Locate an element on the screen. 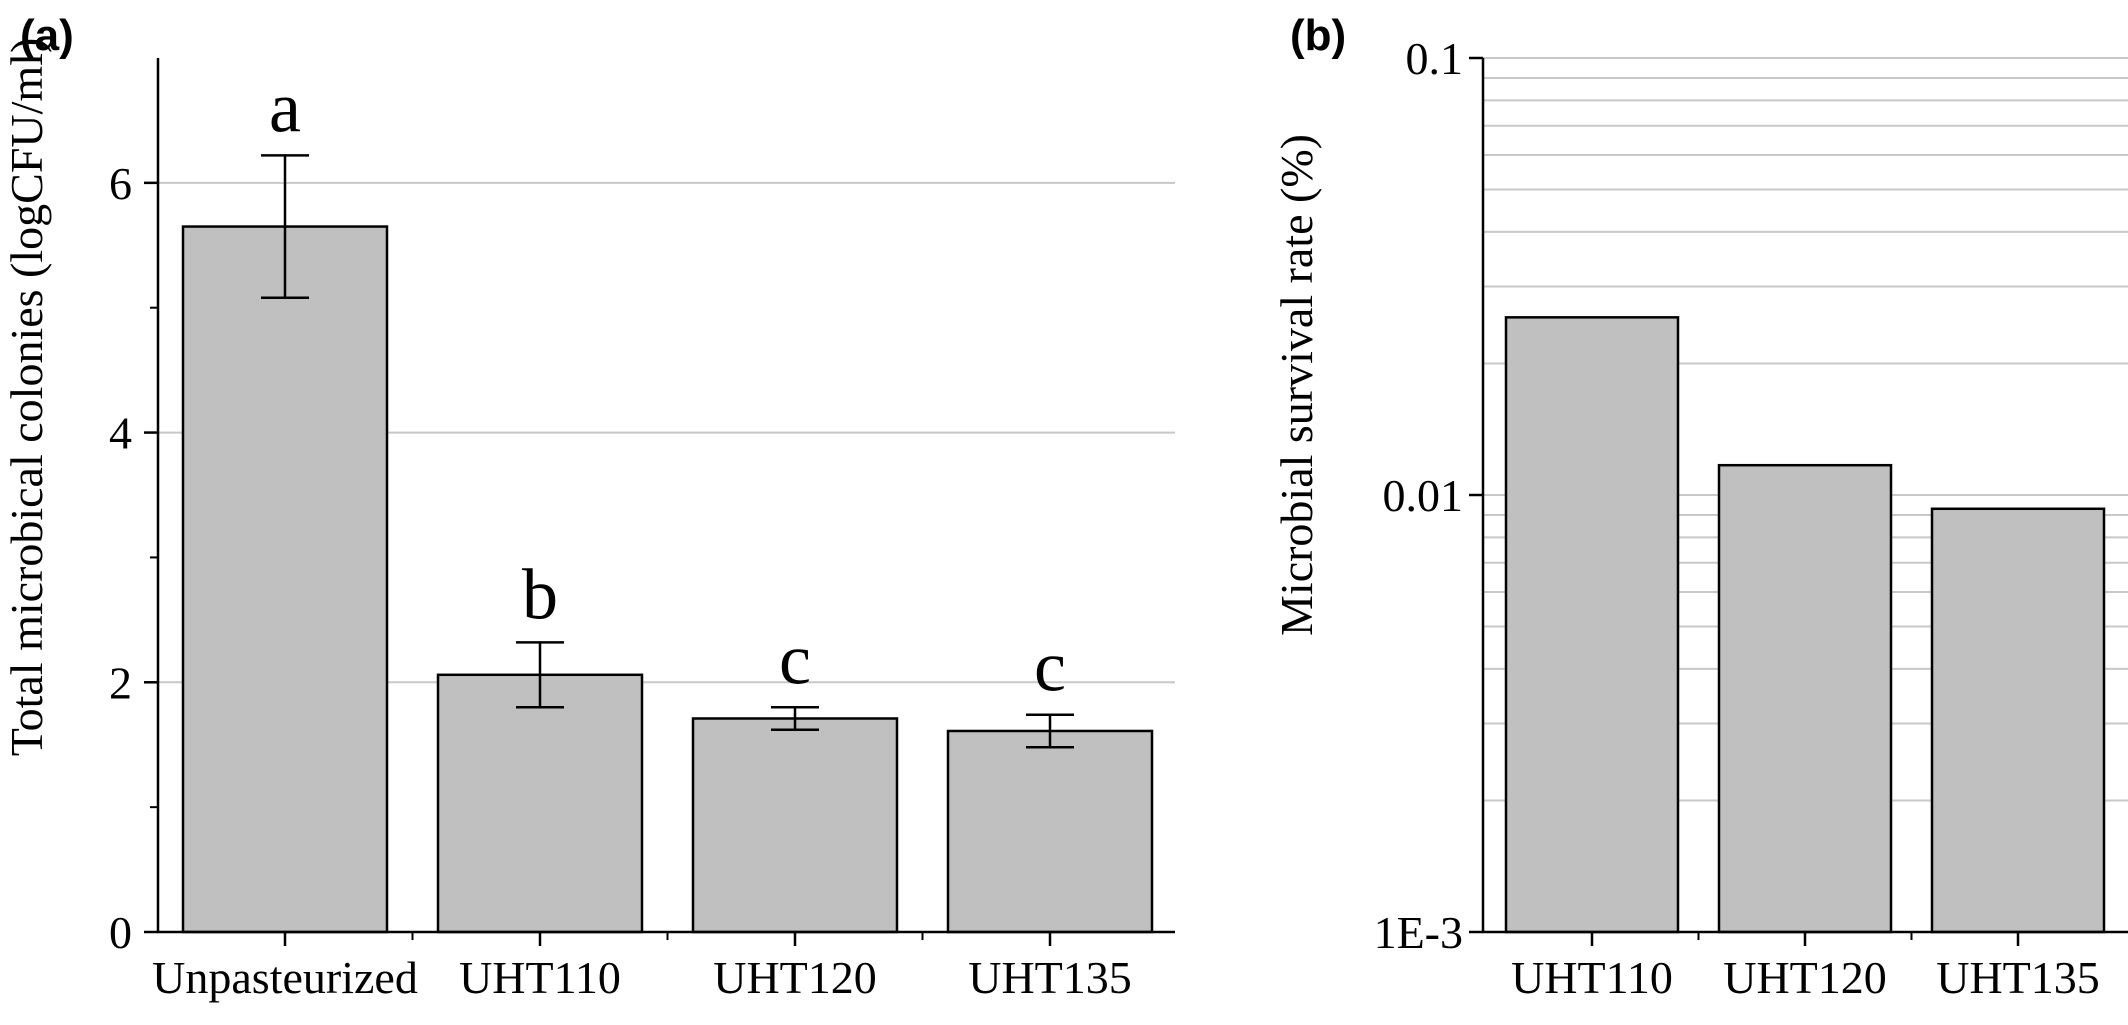  panel-b-y-axis-title: Microbial survival rate (%) is located at coordinates (1296, 385).